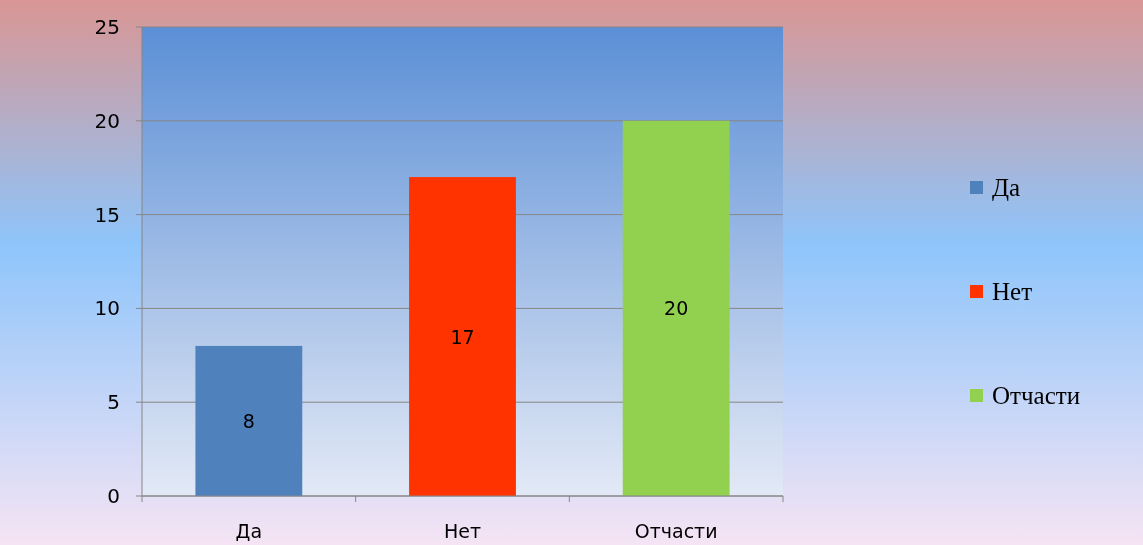 This screenshot has width=1143, height=545. Describe the element at coordinates (107, 214) in the screenshot. I see `y-tick-label: 15` at that location.